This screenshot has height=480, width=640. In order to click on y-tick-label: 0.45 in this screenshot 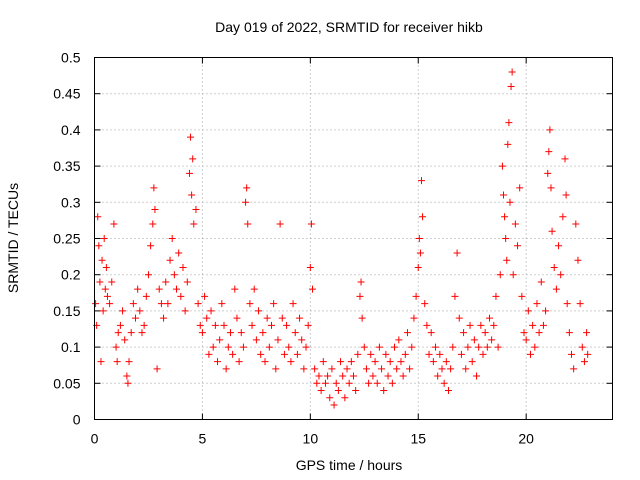, I will do `click(66, 94)`.